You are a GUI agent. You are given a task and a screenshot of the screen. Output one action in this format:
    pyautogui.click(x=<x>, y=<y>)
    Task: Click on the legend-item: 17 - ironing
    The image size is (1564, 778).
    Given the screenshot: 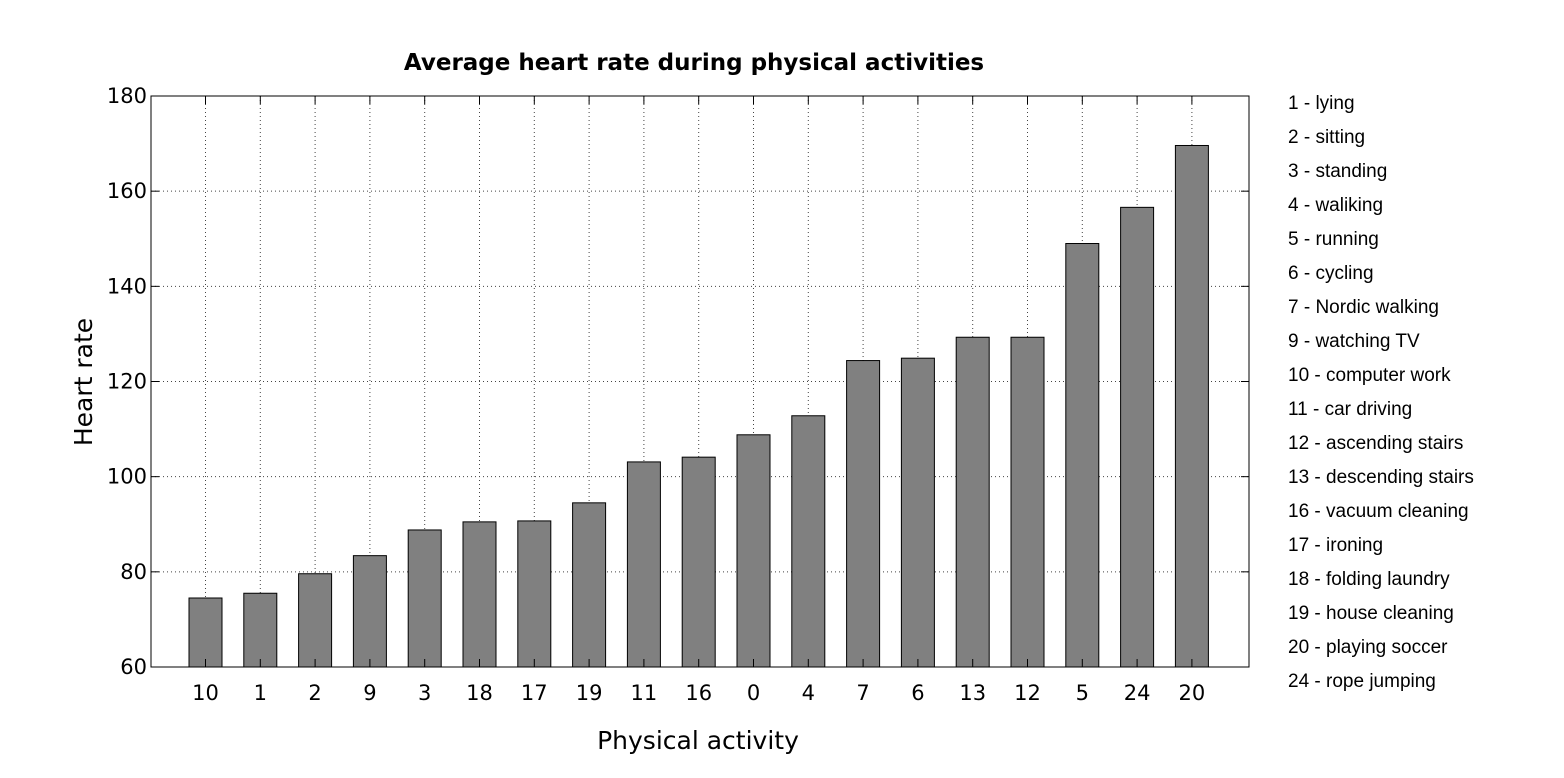 What is the action you would take?
    pyautogui.click(x=1336, y=545)
    